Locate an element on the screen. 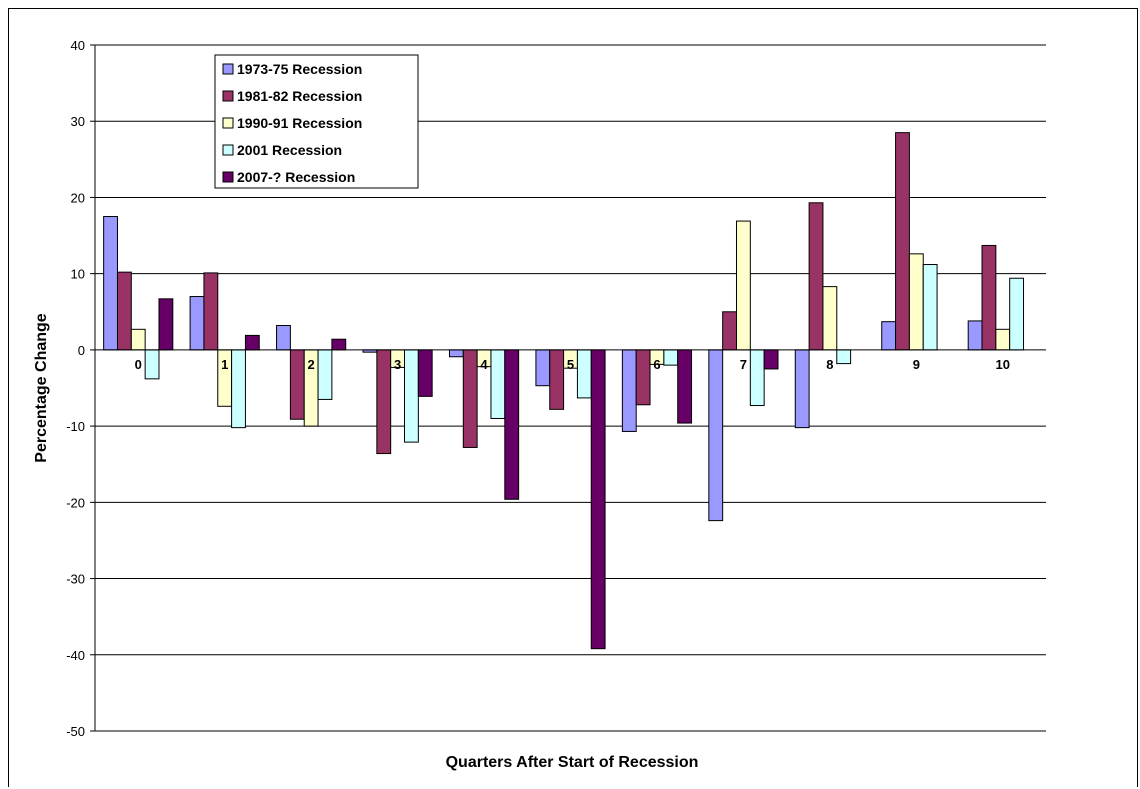 The width and height of the screenshot is (1140, 789). y-tick-label: -10 is located at coordinates (75, 426).